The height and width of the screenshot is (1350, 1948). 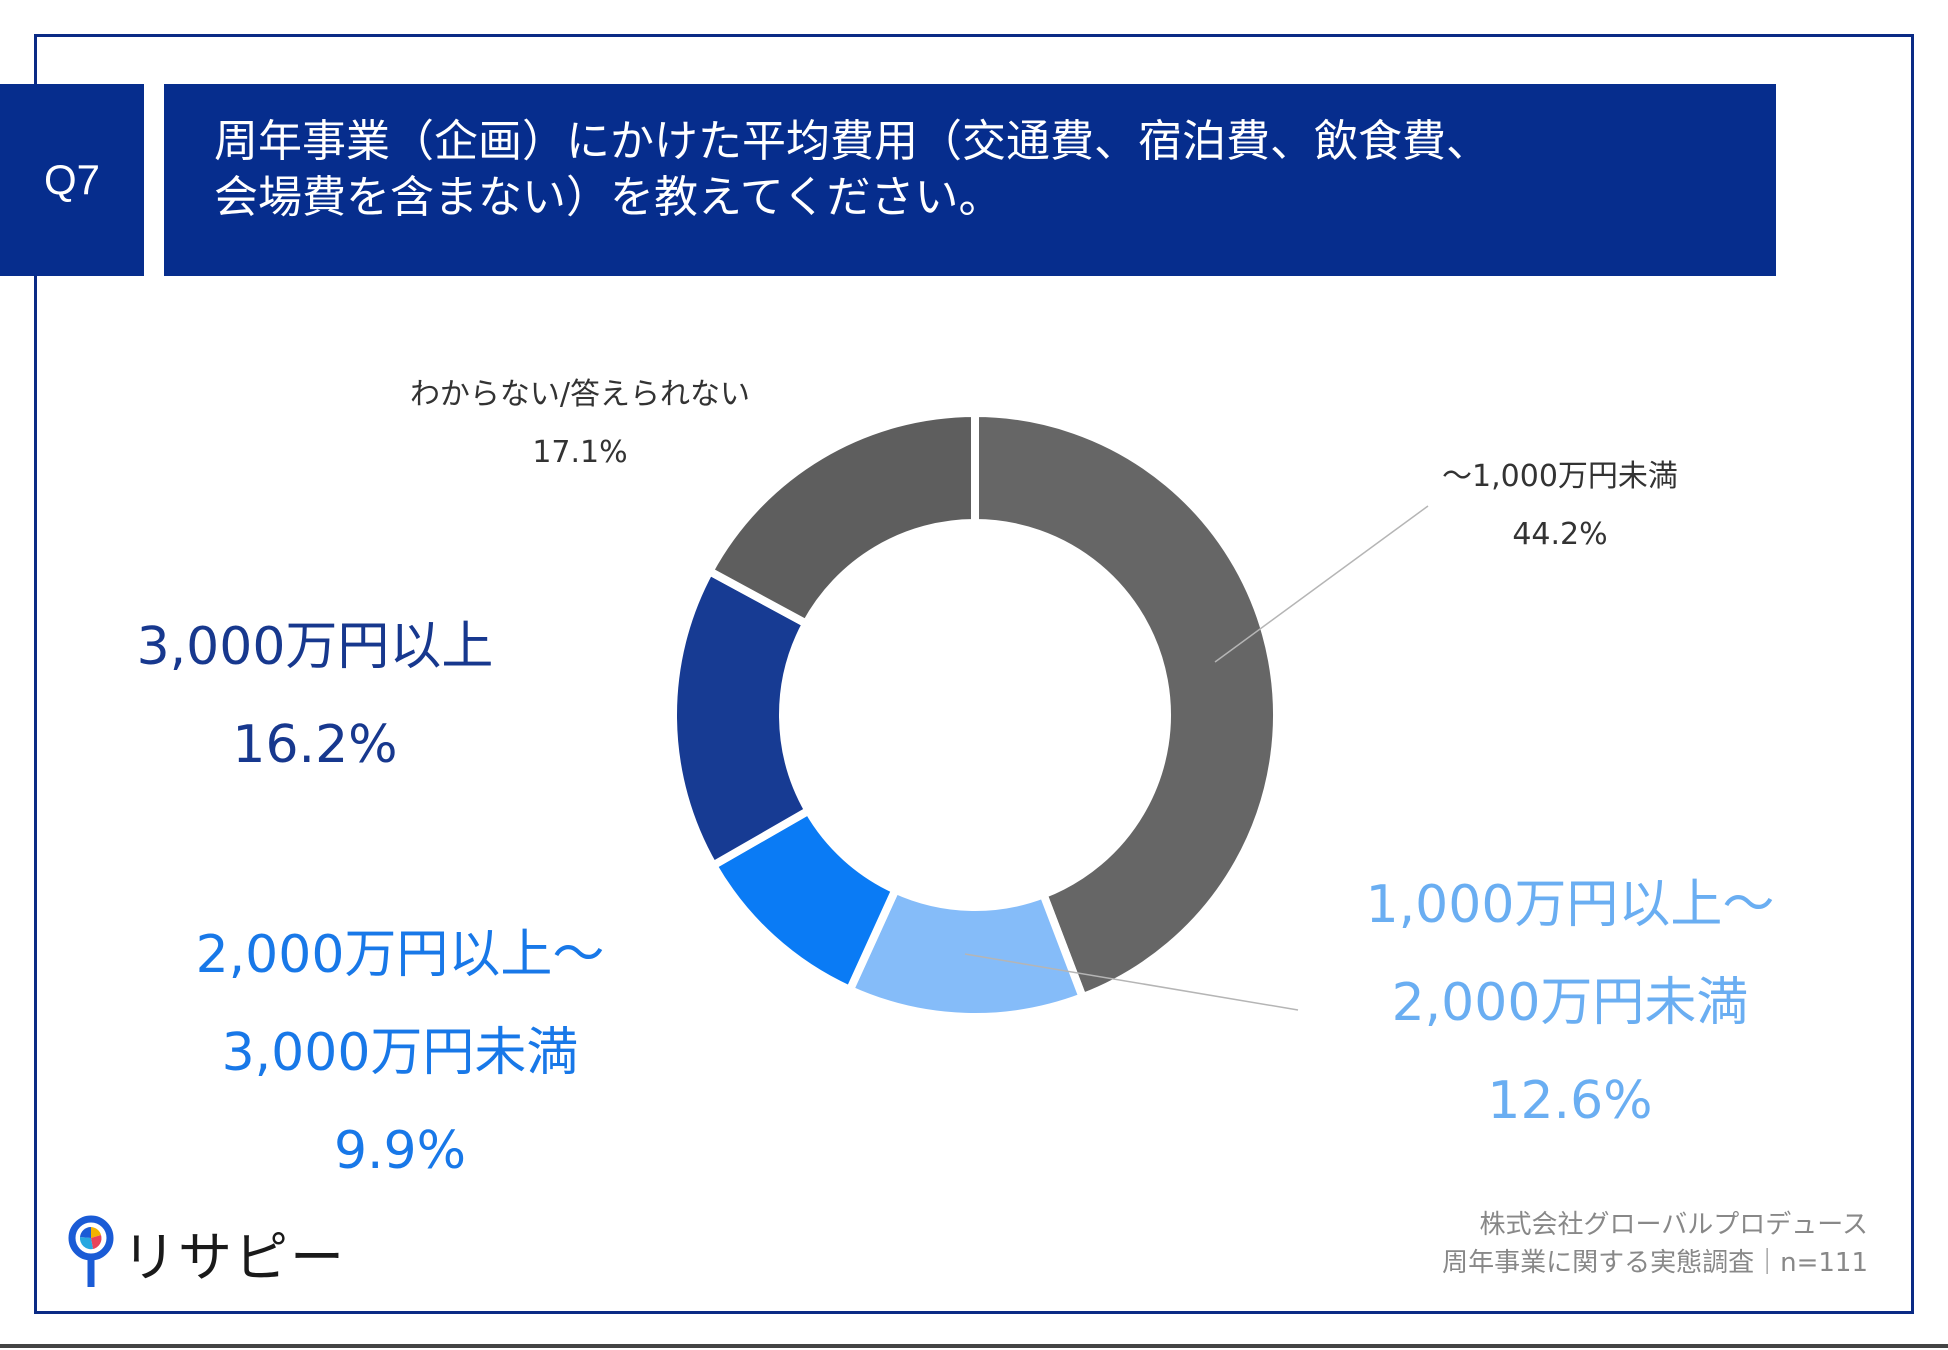 What do you see at coordinates (608, 197) in the screenshot?
I see `title-line-2: 会場費を含まない）を教えてください。` at bounding box center [608, 197].